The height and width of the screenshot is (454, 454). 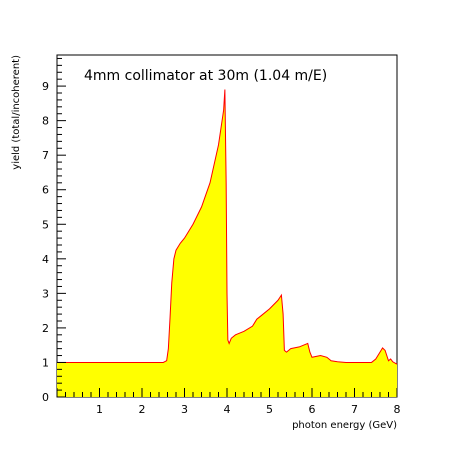 What do you see at coordinates (344, 425) in the screenshot?
I see `x-axis-label: photon energy (GeV)` at bounding box center [344, 425].